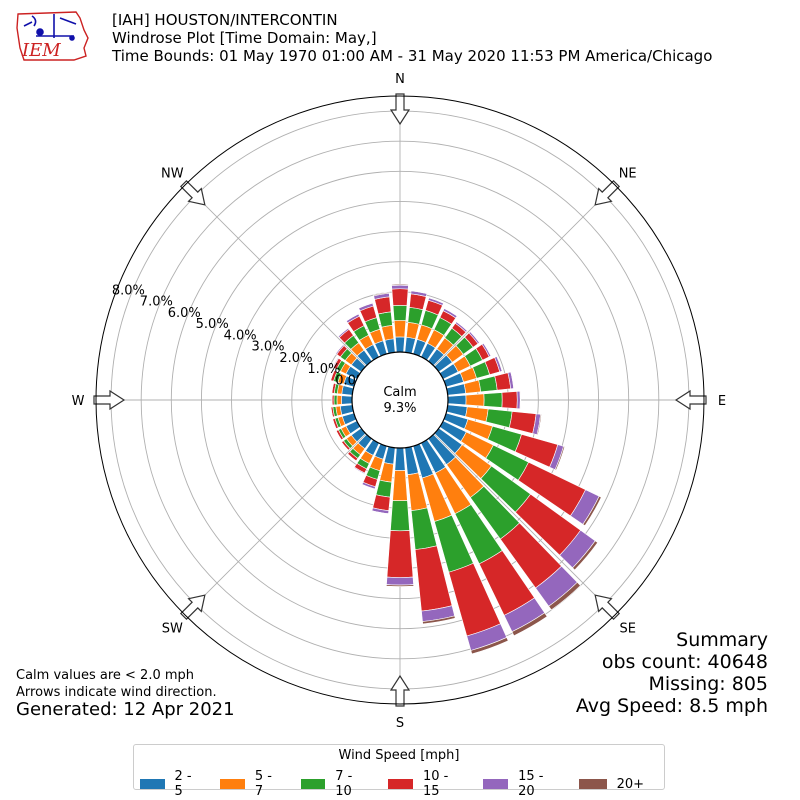 The image size is (800, 800). I want to click on calm-circle, so click(400, 400).